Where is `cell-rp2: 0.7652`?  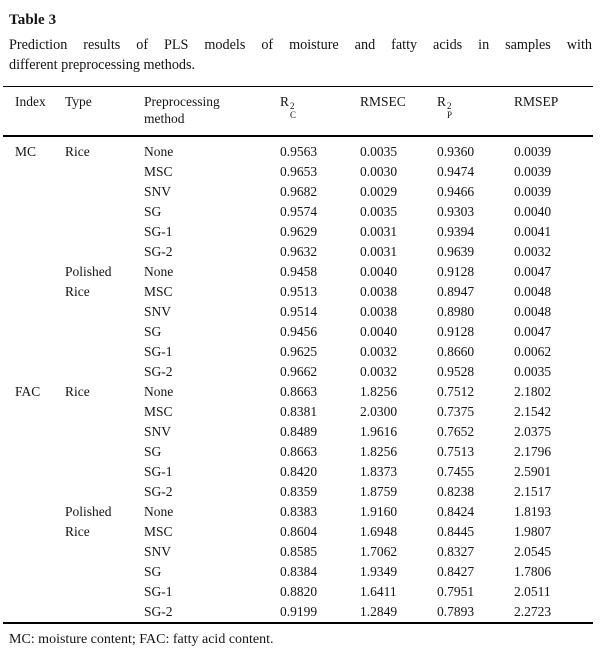 cell-rp2: 0.7652 is located at coordinates (456, 431).